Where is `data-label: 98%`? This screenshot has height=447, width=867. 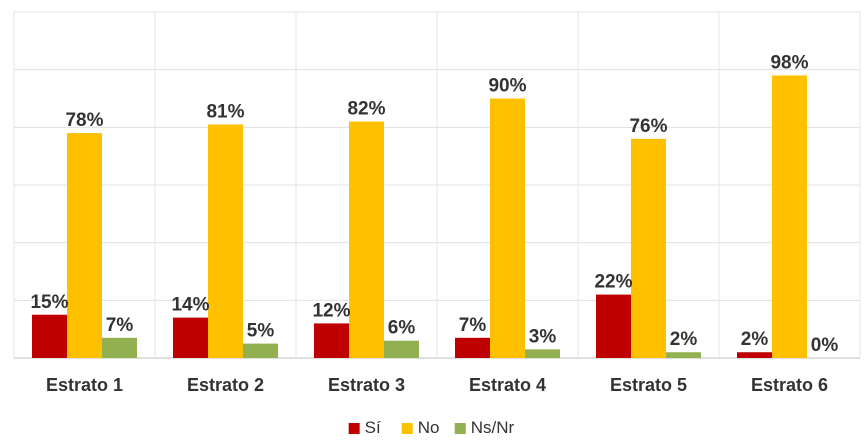
data-label: 98% is located at coordinates (789, 62).